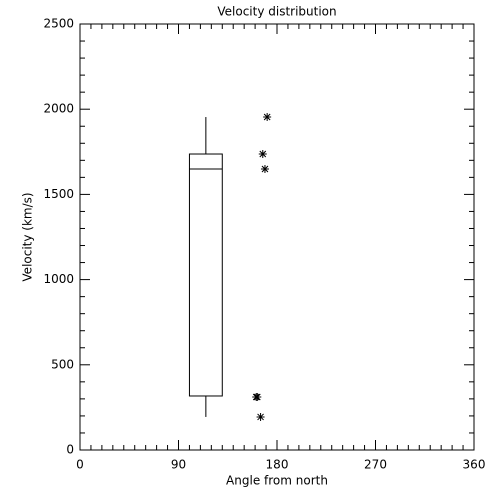  What do you see at coordinates (276, 12) in the screenshot?
I see `chart-title: Velocity distribution` at bounding box center [276, 12].